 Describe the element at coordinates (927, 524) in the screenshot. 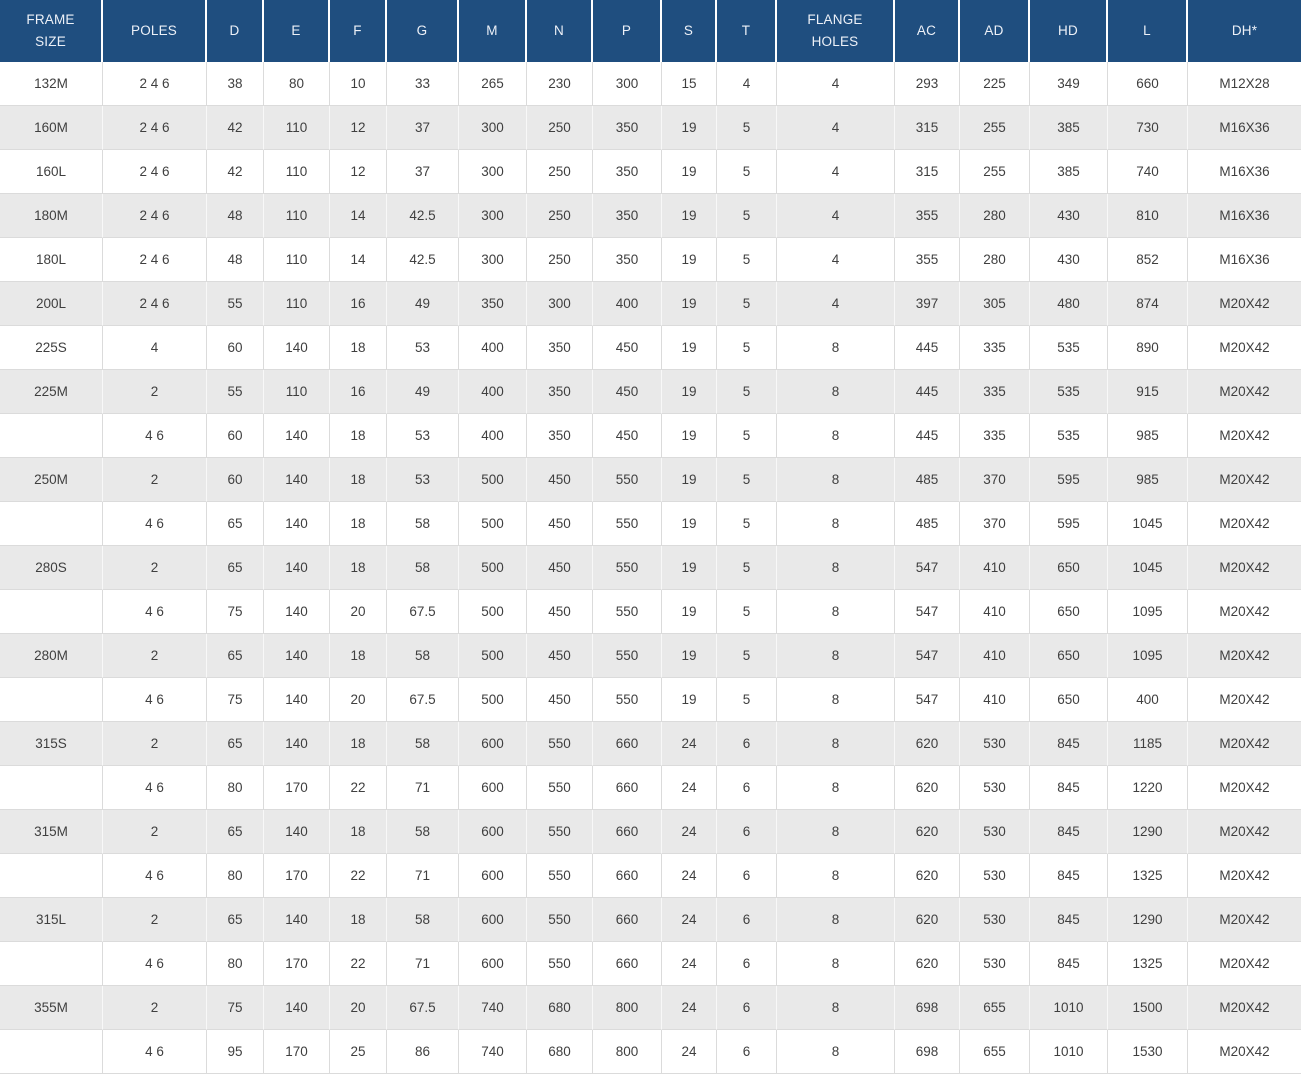

I see `table-cell: 485` at that location.